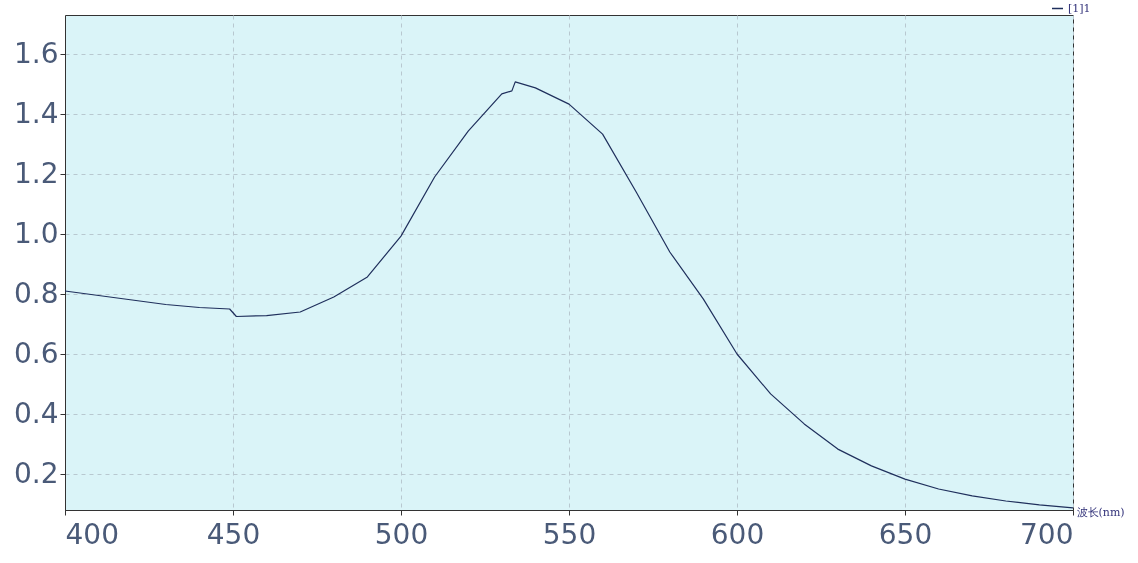  What do you see at coordinates (905, 534) in the screenshot?
I see `x-tick-label: 650` at bounding box center [905, 534].